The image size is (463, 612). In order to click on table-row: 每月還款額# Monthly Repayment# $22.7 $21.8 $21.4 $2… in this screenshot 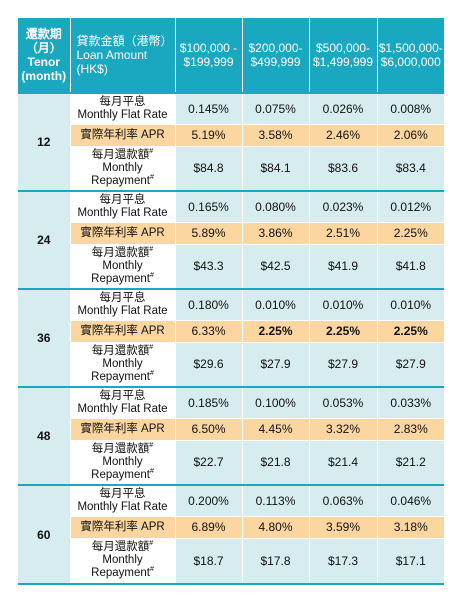, I will do `click(231, 462)`.